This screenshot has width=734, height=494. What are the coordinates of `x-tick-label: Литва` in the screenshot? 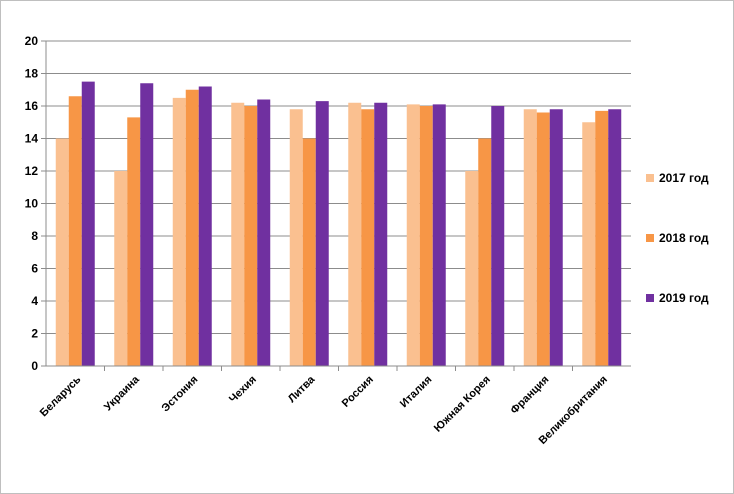 It's located at (302, 389).